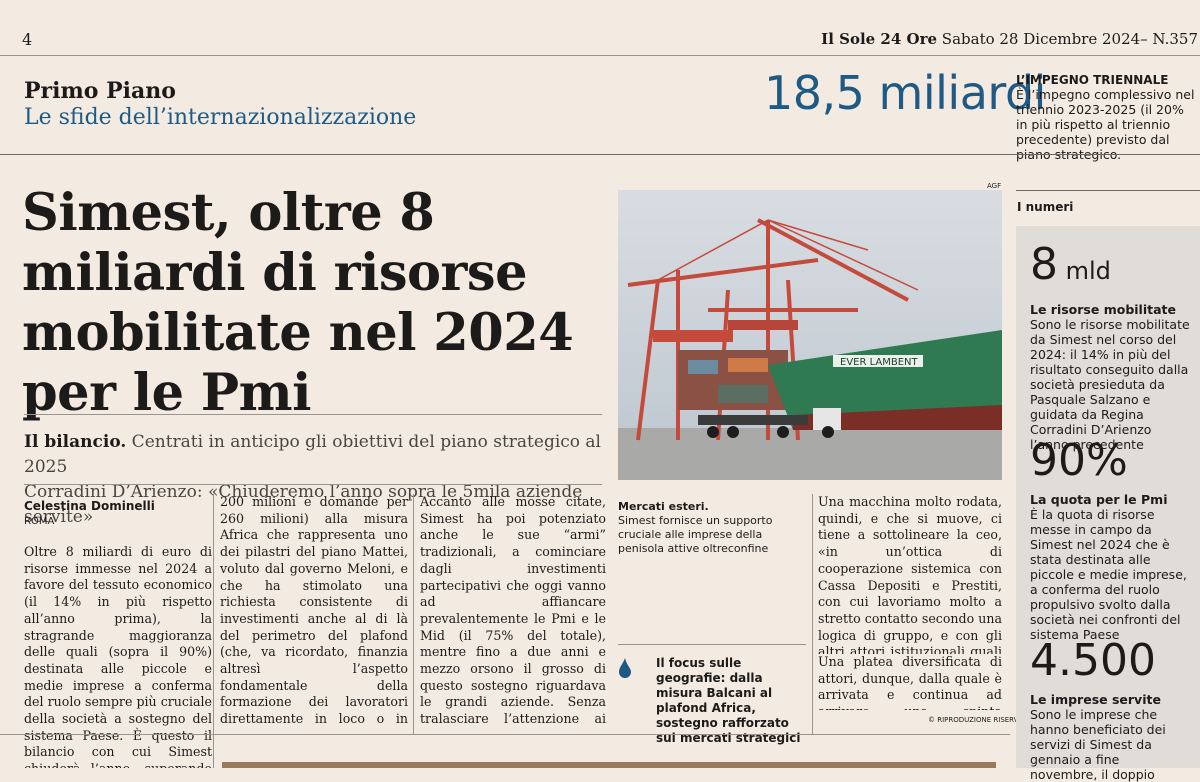 The image size is (1200, 782). Describe the element at coordinates (1108, 190) in the screenshot. I see `sidebar-rule` at that location.